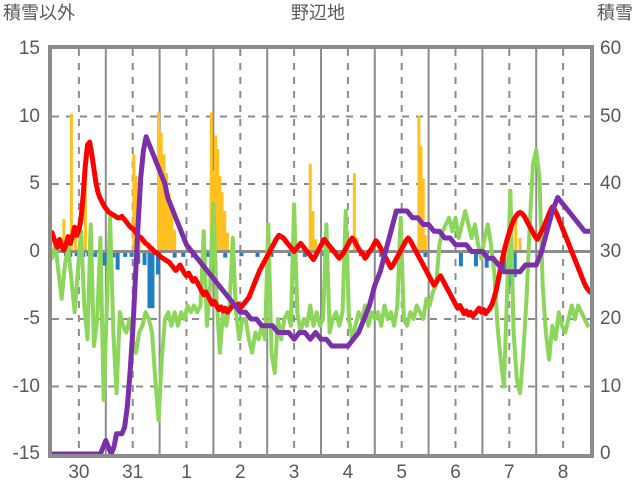 The width and height of the screenshot is (636, 501). Describe the element at coordinates (29, 48) in the screenshot. I see `left-tick-label: 15` at that location.